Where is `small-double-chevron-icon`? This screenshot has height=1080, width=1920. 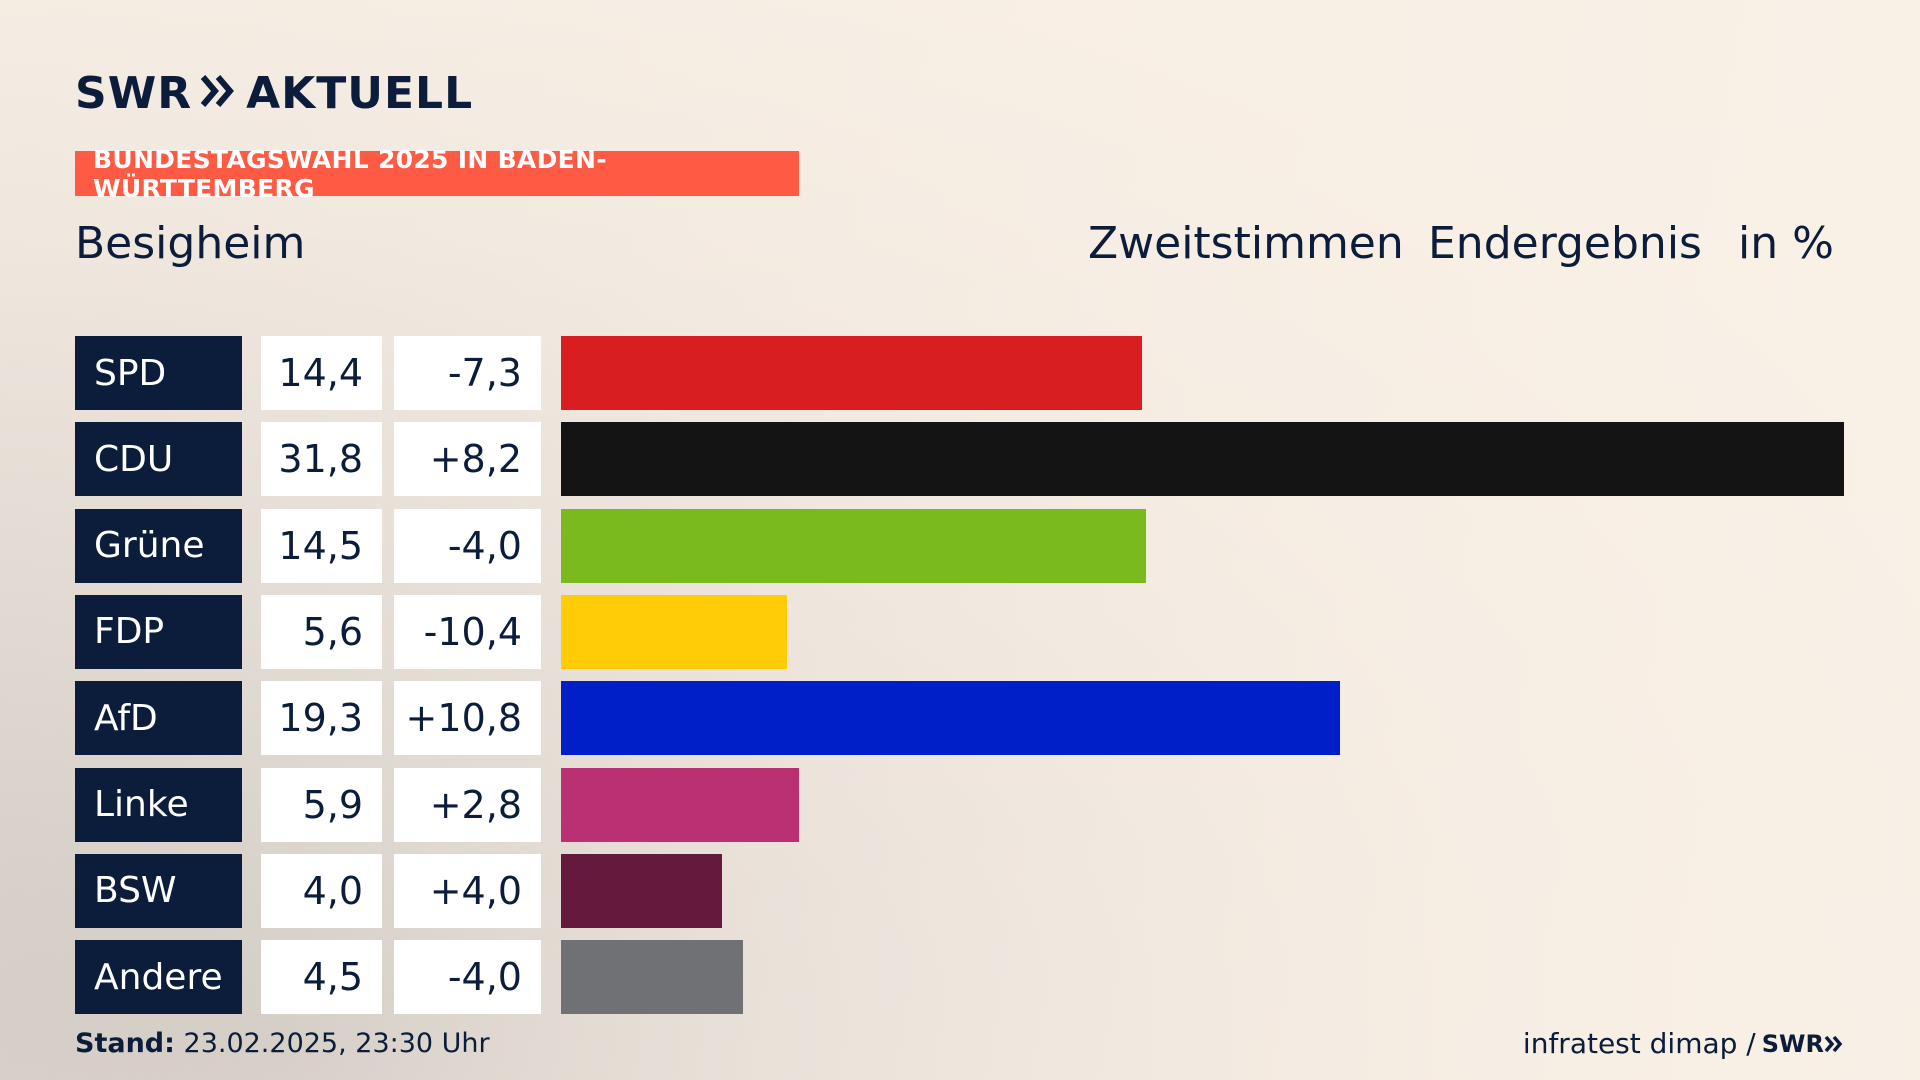 small-double-chevron-icon is located at coordinates (1833, 1043).